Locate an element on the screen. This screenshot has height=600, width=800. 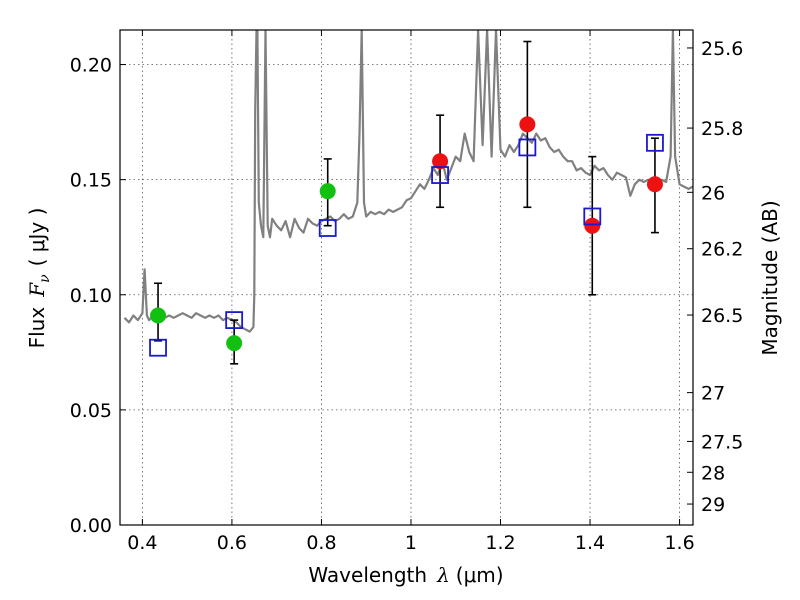
y-axis-label: FluxFν( μJy ) is located at coordinates (39, 278).